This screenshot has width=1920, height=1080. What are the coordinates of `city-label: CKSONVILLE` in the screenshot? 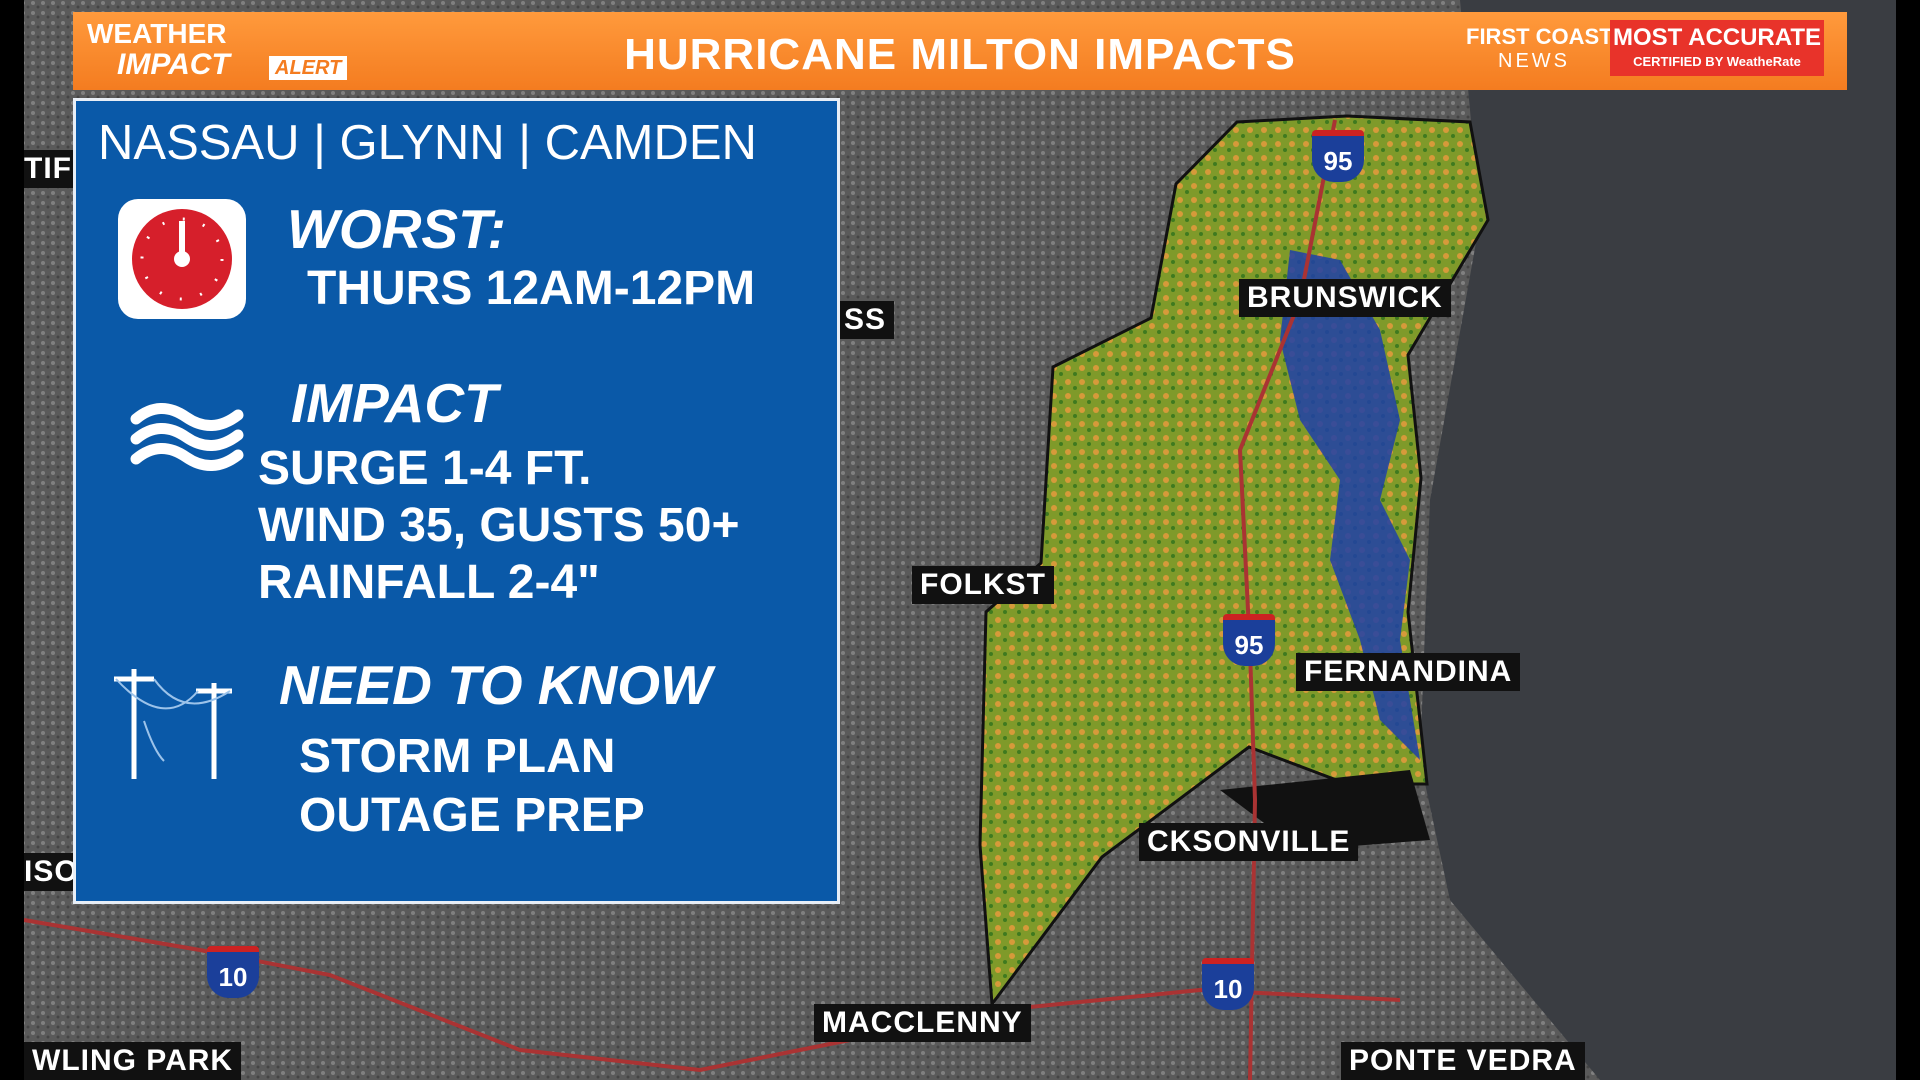 It's located at (1249, 842).